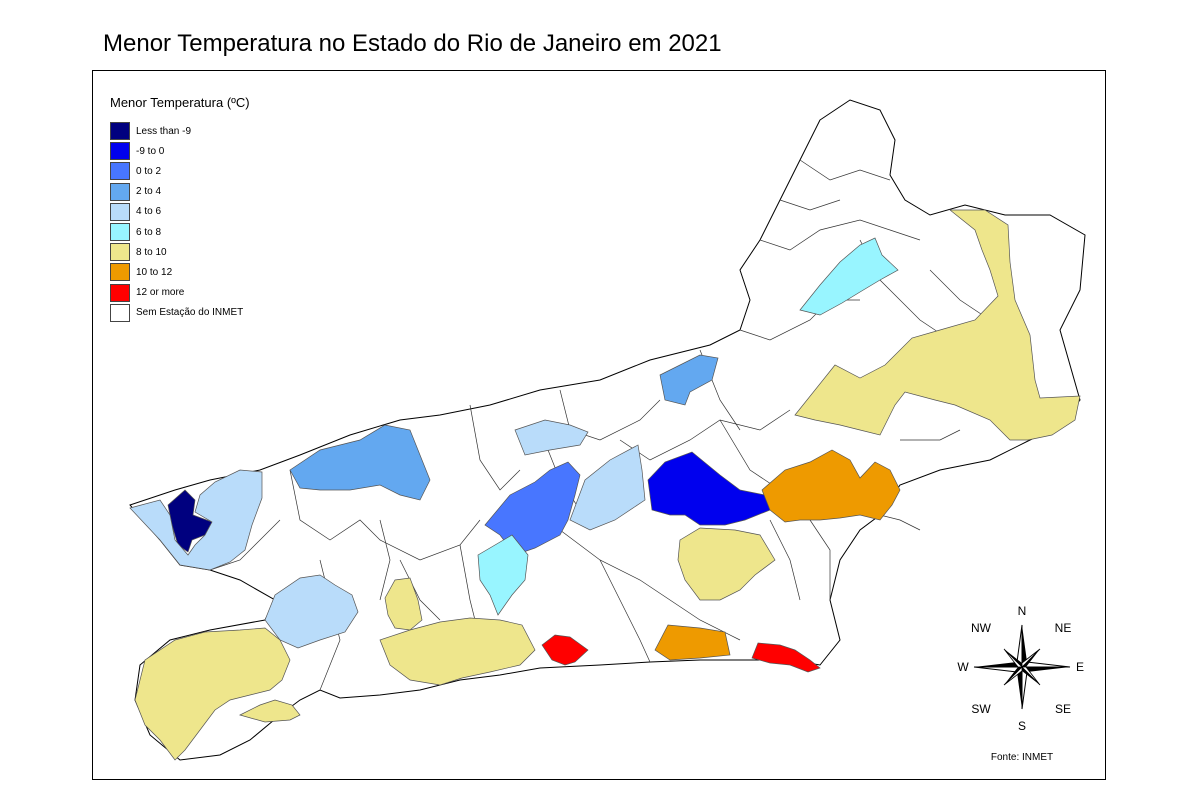 Image resolution: width=1200 pixels, height=800 pixels. I want to click on legend-label: 6 to 8, so click(149, 232).